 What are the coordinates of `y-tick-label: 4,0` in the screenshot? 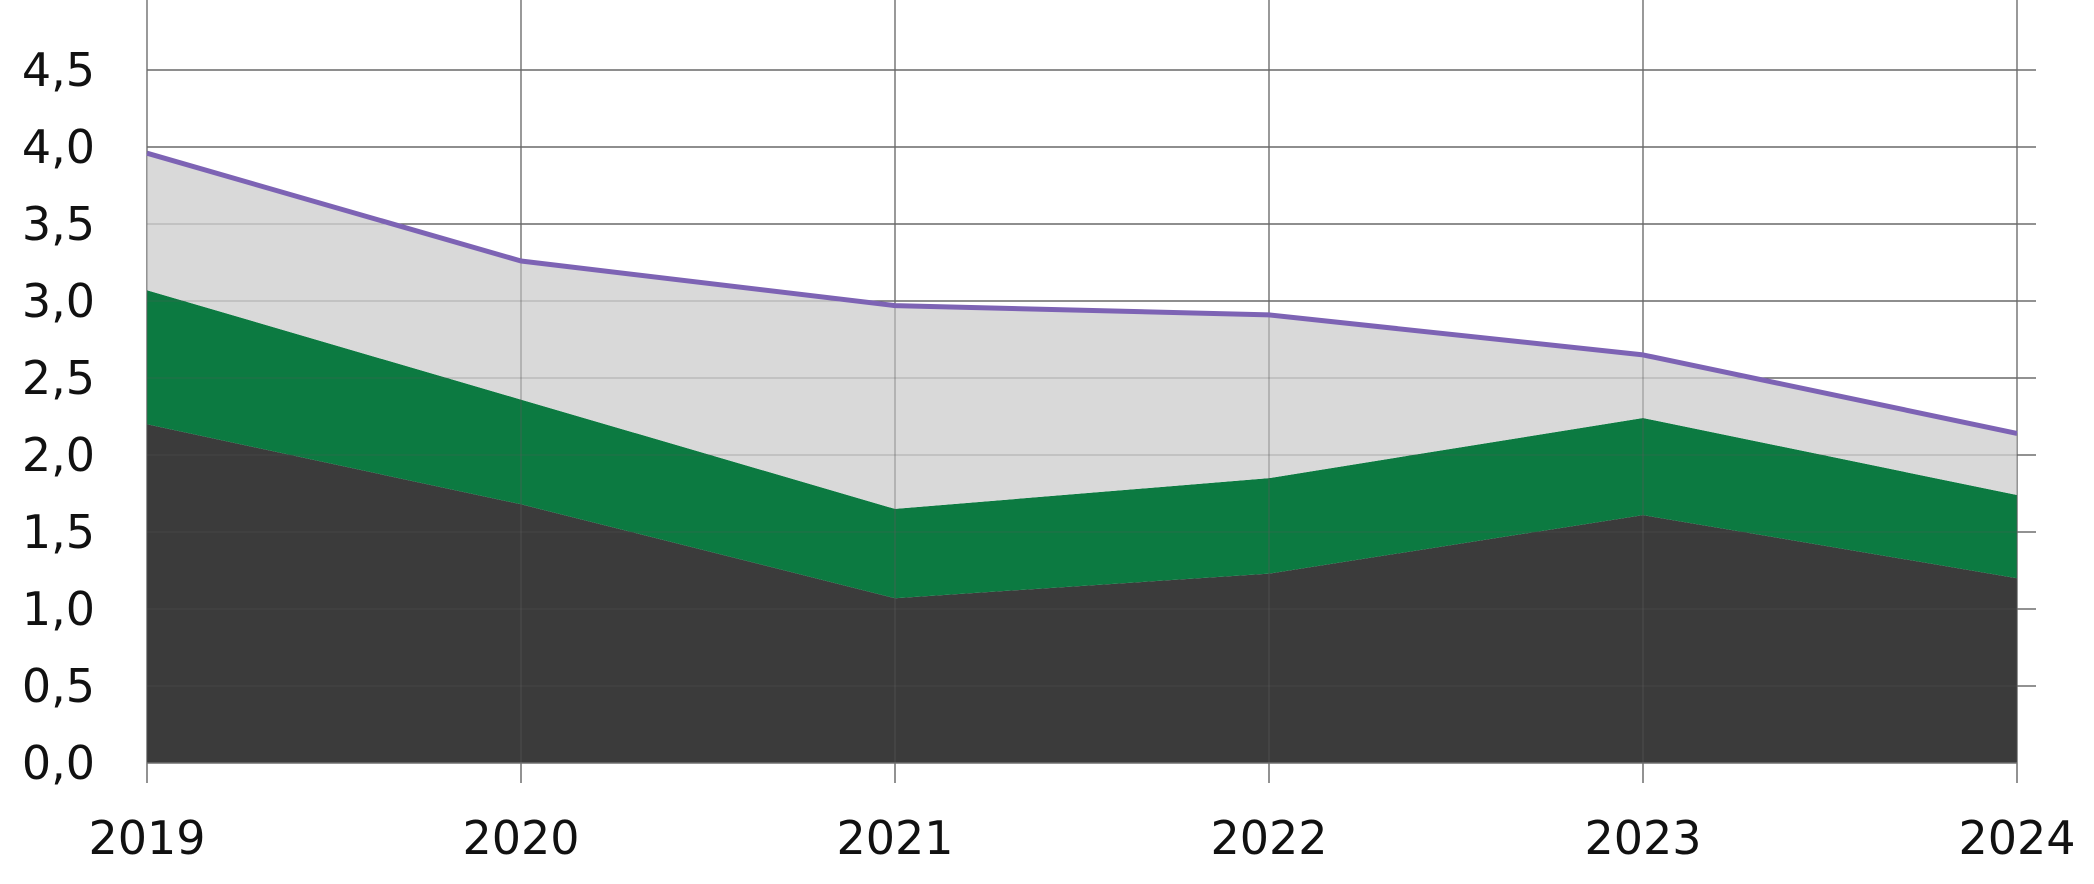 It's located at (58, 147).